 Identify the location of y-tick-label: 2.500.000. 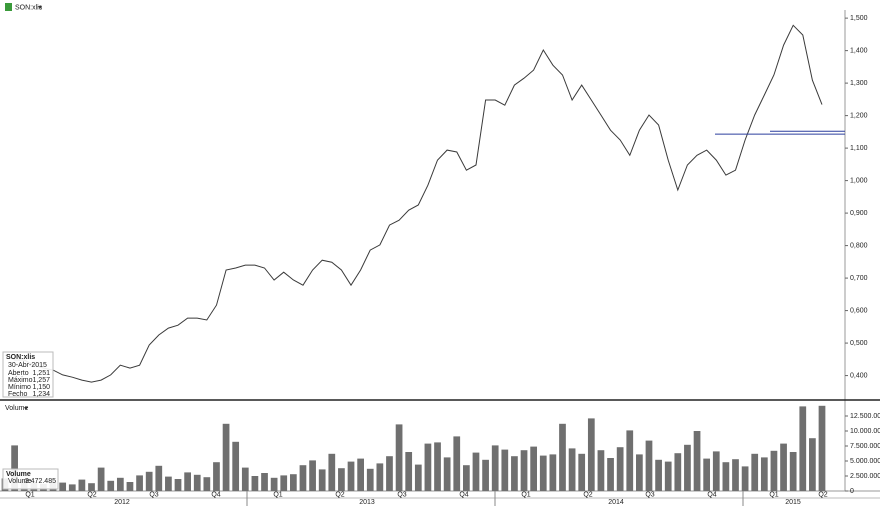
(865, 476).